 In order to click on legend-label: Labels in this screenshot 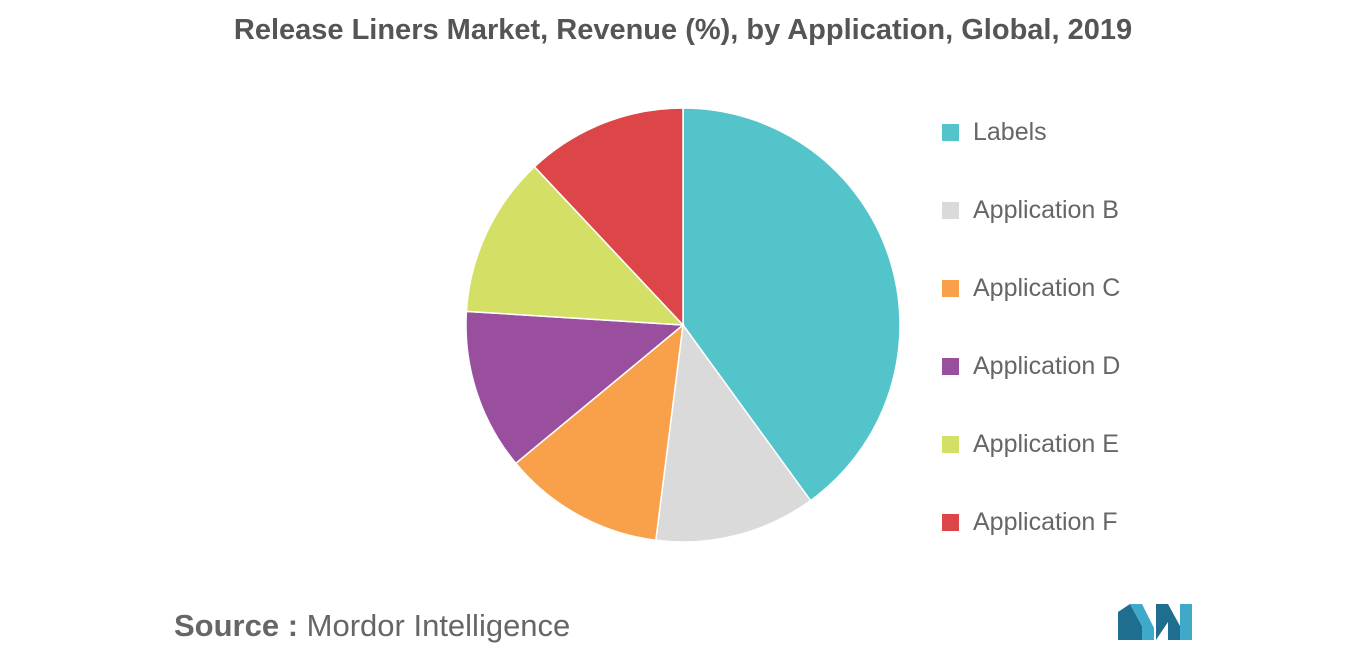, I will do `click(1010, 131)`.